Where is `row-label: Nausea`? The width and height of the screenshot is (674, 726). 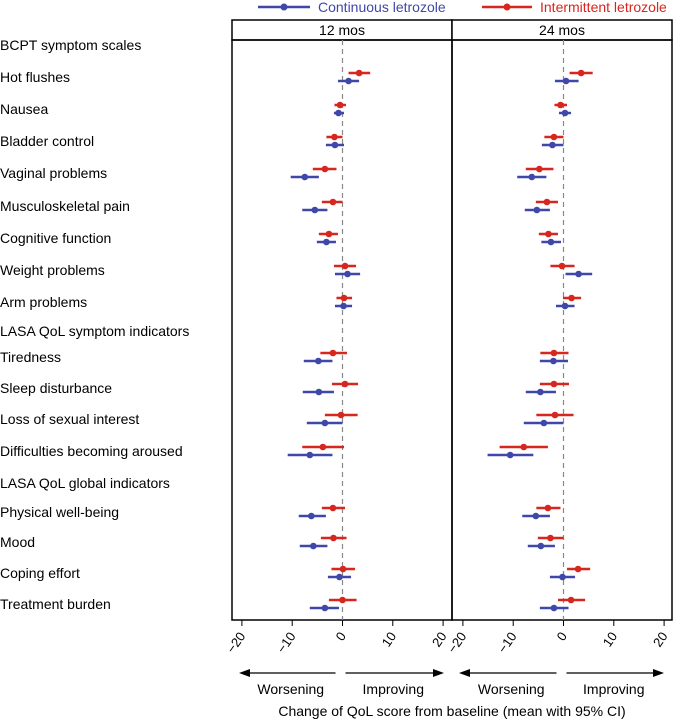 row-label: Nausea is located at coordinates (24, 109).